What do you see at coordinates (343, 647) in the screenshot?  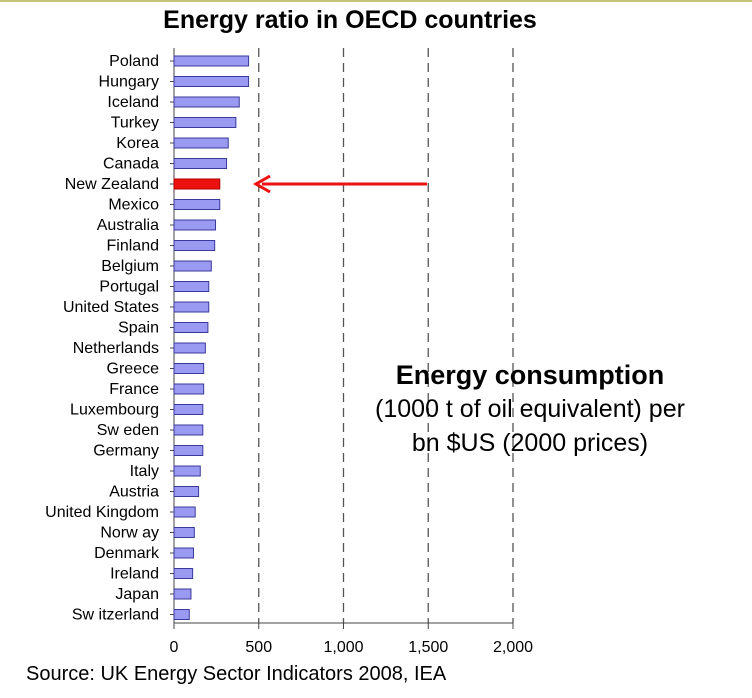 I see `x-tick-label: 1,000` at bounding box center [343, 647].